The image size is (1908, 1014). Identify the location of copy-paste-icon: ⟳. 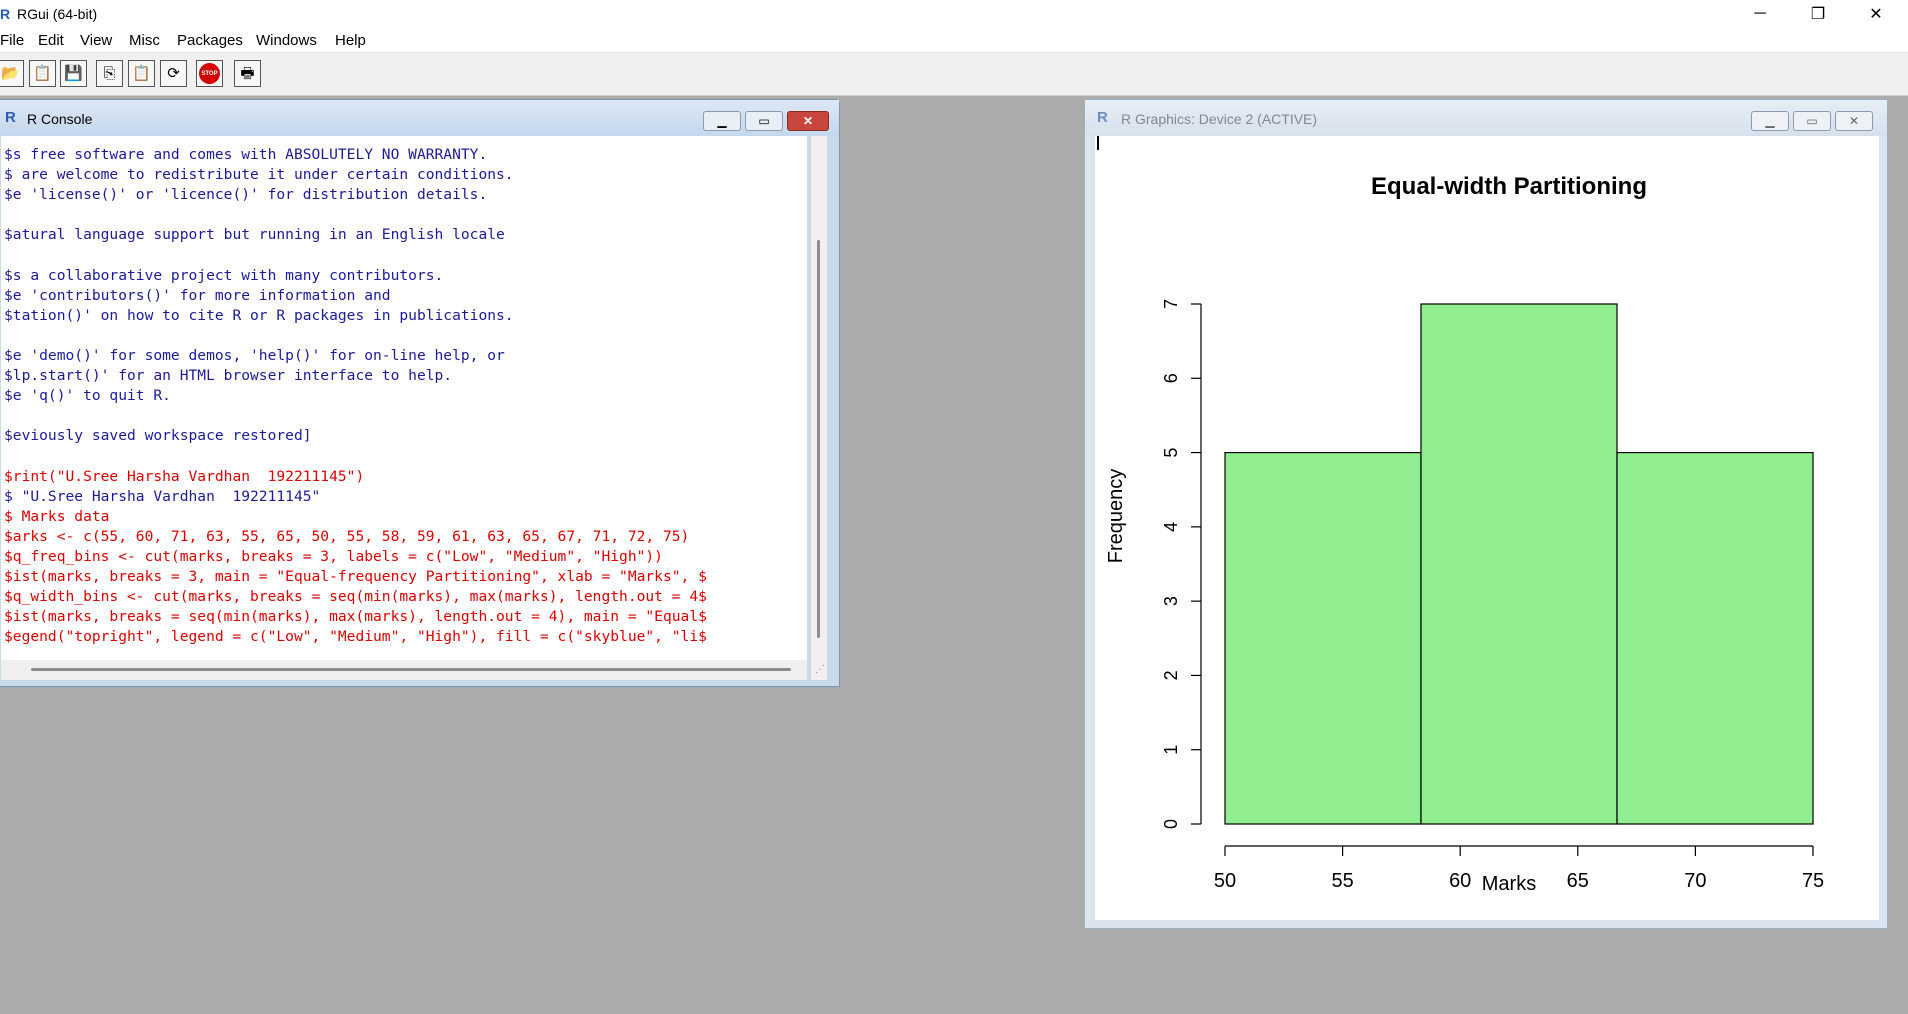
(173, 73).